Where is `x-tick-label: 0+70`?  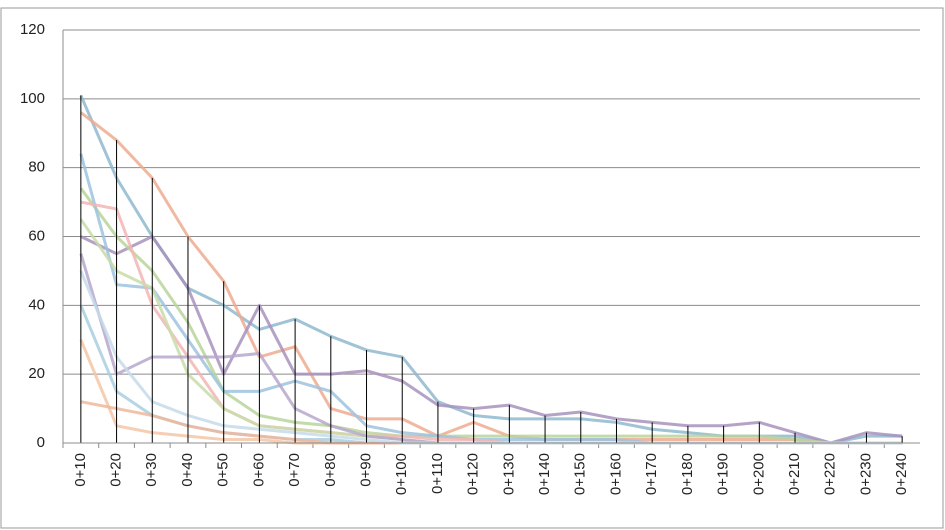
x-tick-label: 0+70 is located at coordinates (294, 470).